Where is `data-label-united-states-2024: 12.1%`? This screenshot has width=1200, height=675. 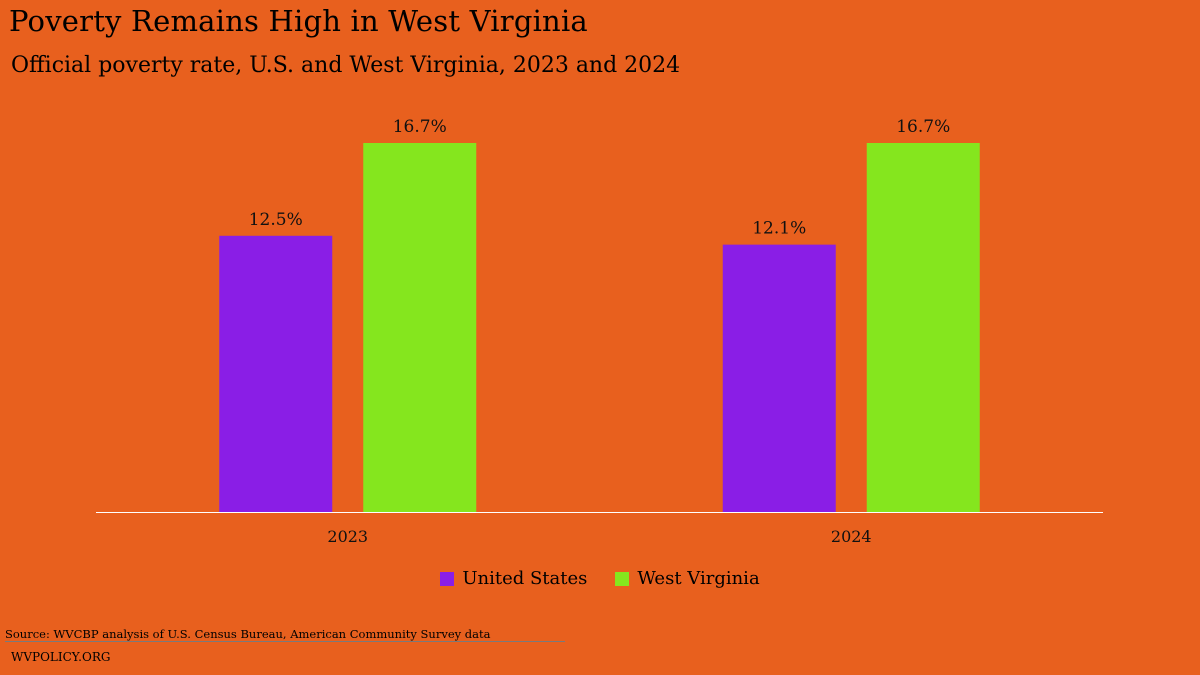
data-label-united-states-2024: 12.1% is located at coordinates (779, 229).